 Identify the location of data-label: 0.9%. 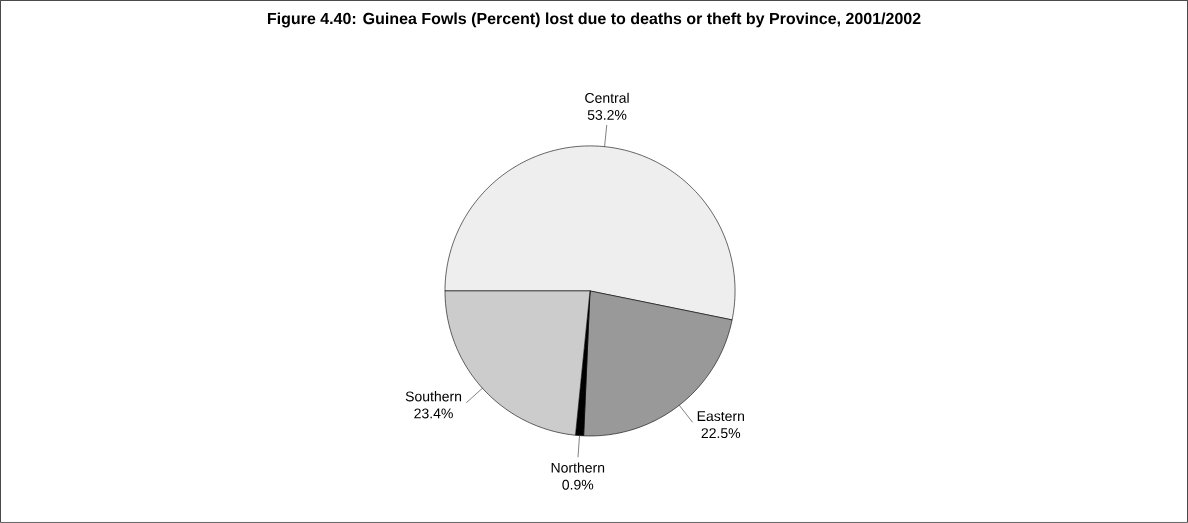
(578, 484).